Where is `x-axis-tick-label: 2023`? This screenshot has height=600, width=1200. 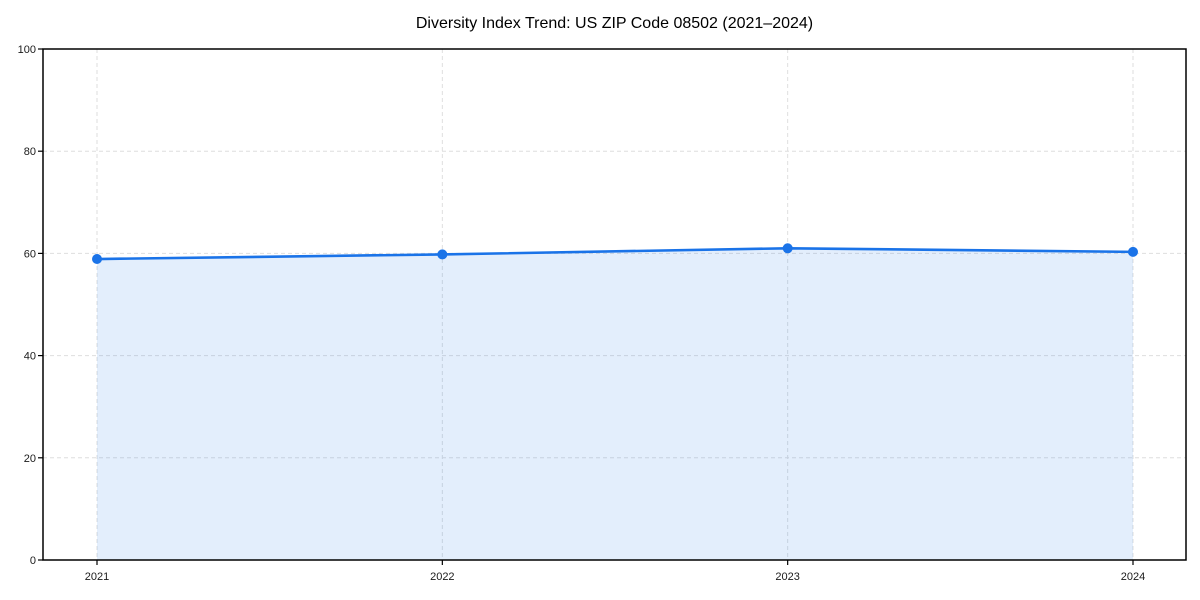 x-axis-tick-label: 2023 is located at coordinates (787, 577).